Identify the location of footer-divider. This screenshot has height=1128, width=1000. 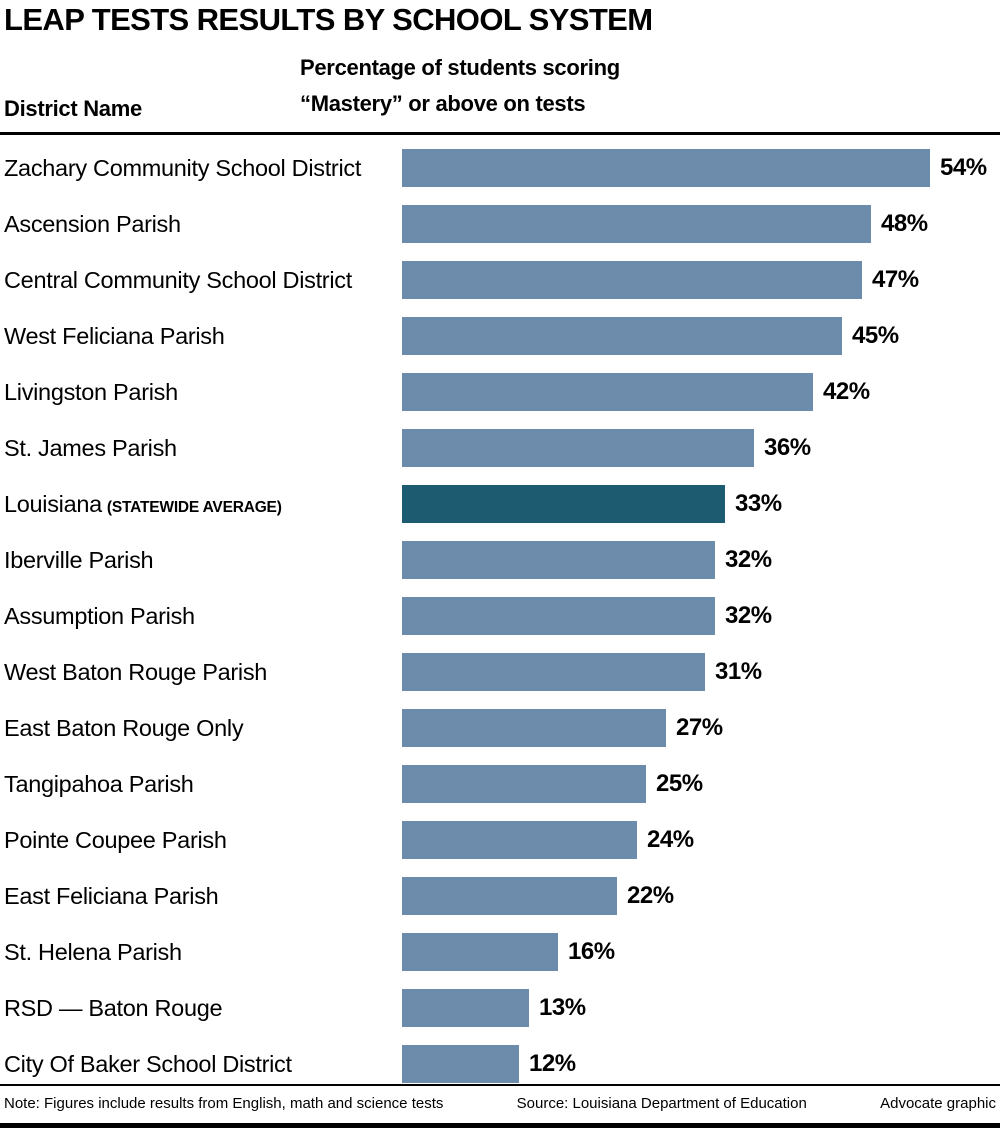
(500, 1085).